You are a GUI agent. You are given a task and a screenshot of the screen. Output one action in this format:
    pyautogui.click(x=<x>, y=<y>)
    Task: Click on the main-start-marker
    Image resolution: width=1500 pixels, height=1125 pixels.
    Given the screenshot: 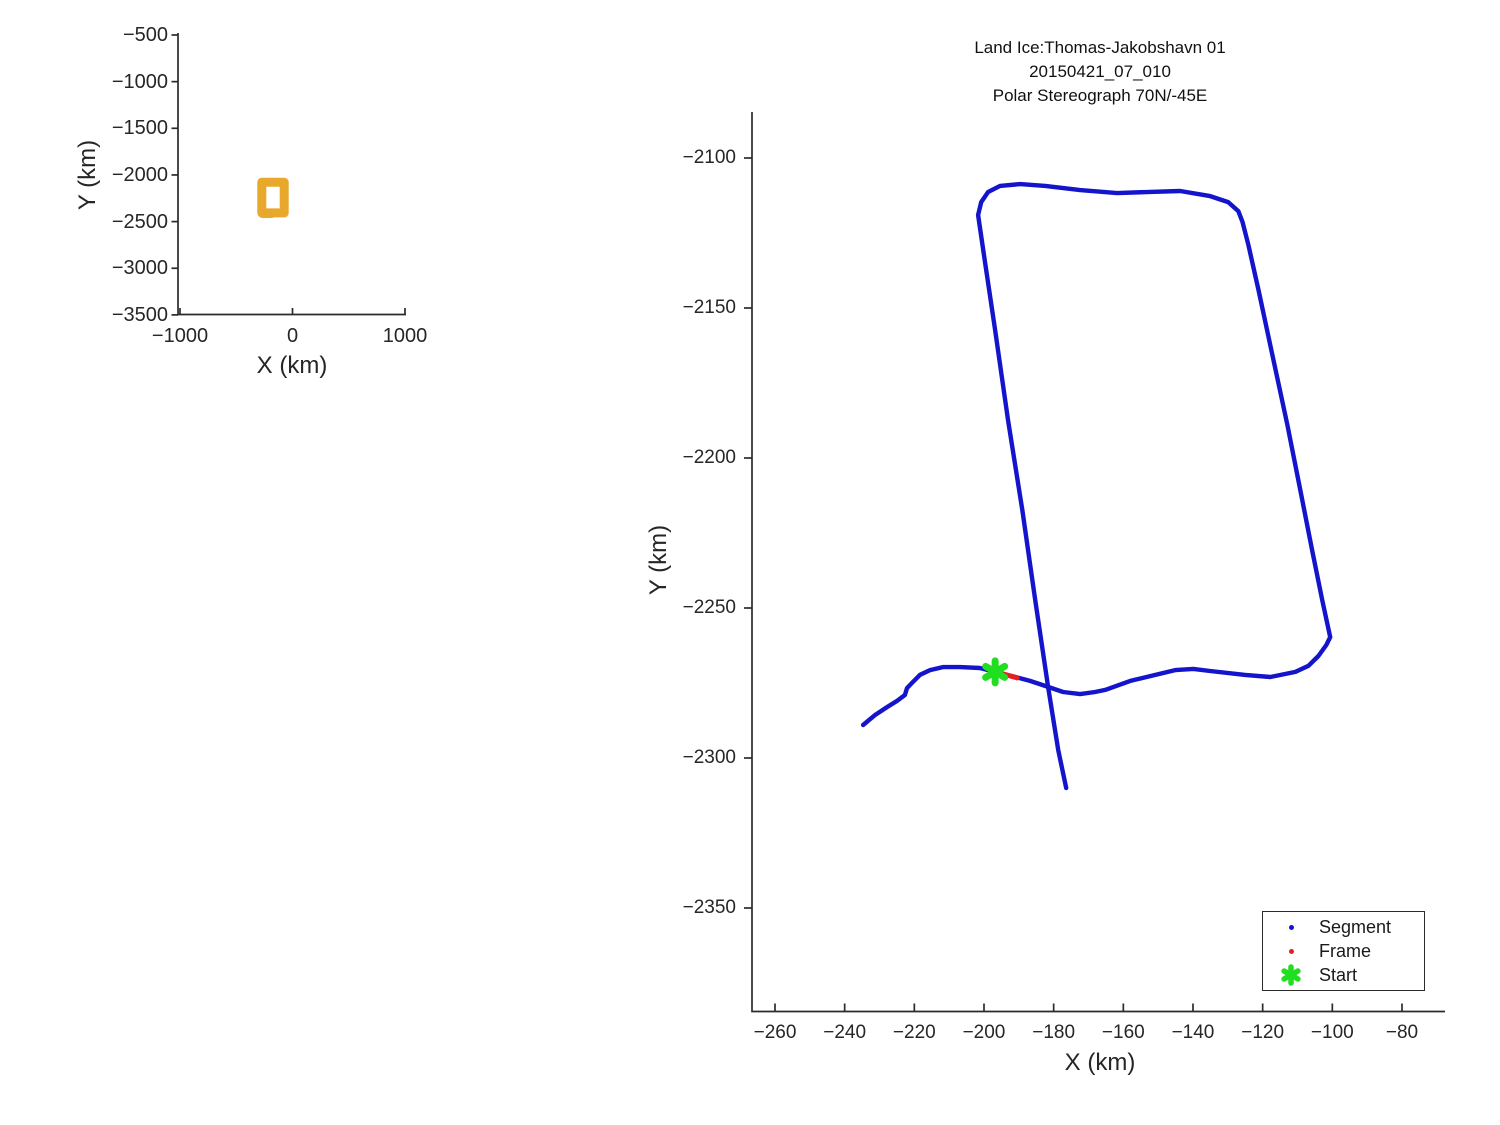 What is the action you would take?
    pyautogui.click(x=995, y=671)
    